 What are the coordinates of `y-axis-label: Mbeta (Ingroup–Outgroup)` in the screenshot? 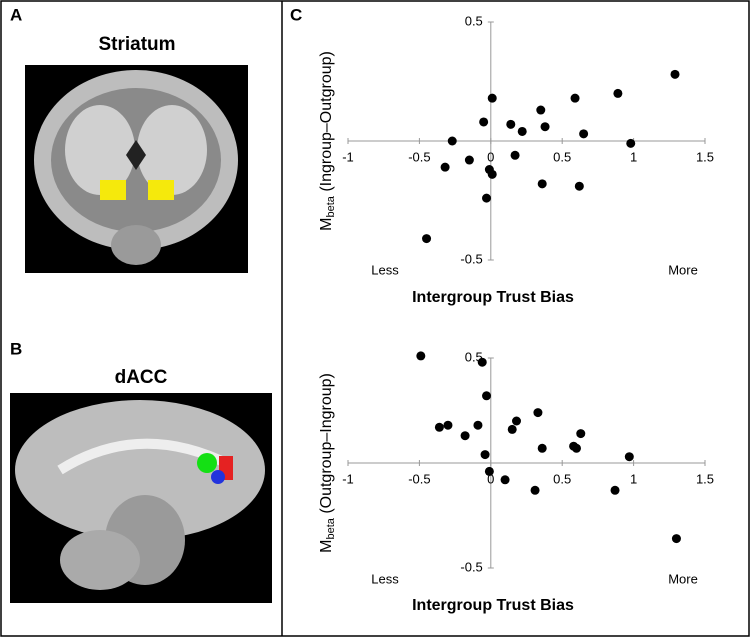 It's located at (327, 141).